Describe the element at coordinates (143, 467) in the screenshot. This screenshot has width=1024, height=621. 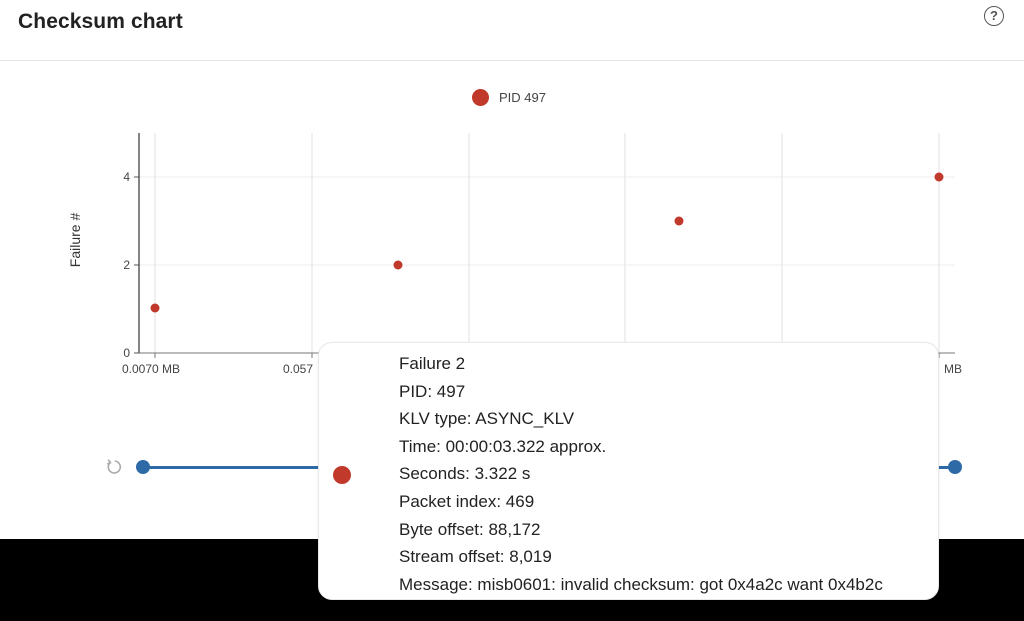
I see `range-start-handle` at that location.